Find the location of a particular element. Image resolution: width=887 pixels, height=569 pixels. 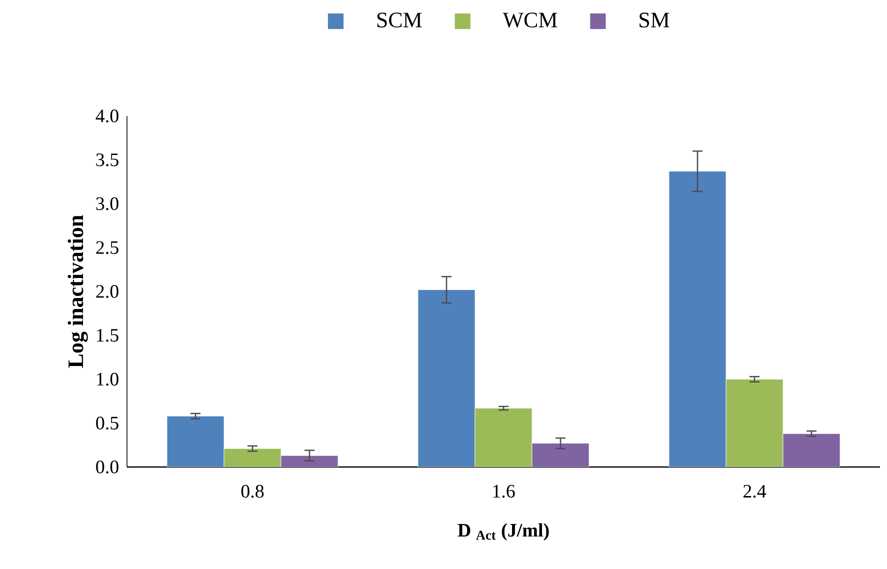

legend-label: SCM is located at coordinates (399, 20).